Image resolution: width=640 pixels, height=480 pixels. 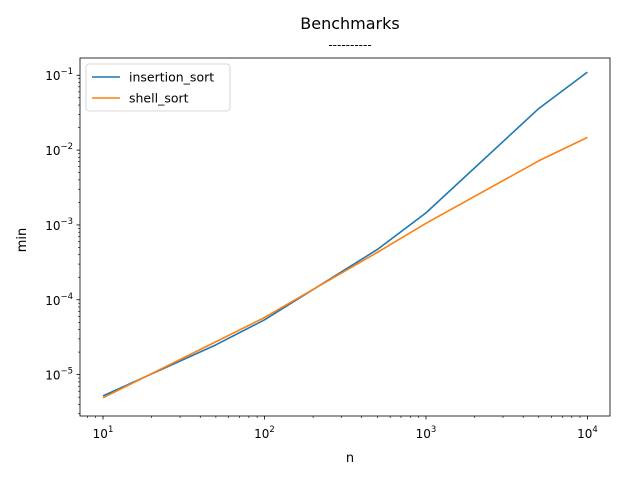 I want to click on legend-label-shell-sort: shell_sort, so click(x=159, y=98).